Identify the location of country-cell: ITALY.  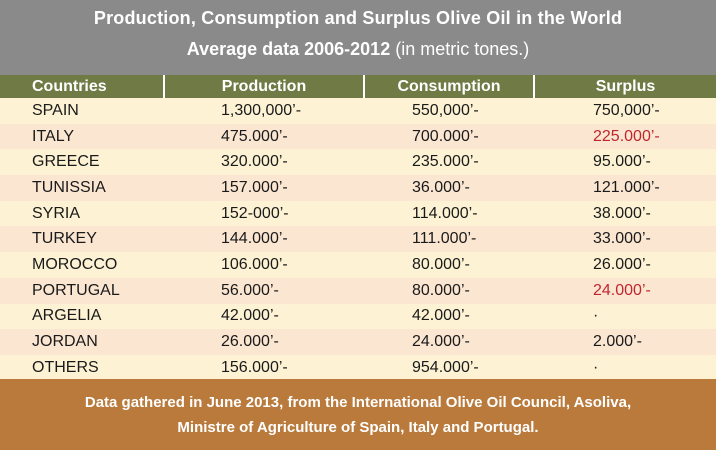
(53, 136).